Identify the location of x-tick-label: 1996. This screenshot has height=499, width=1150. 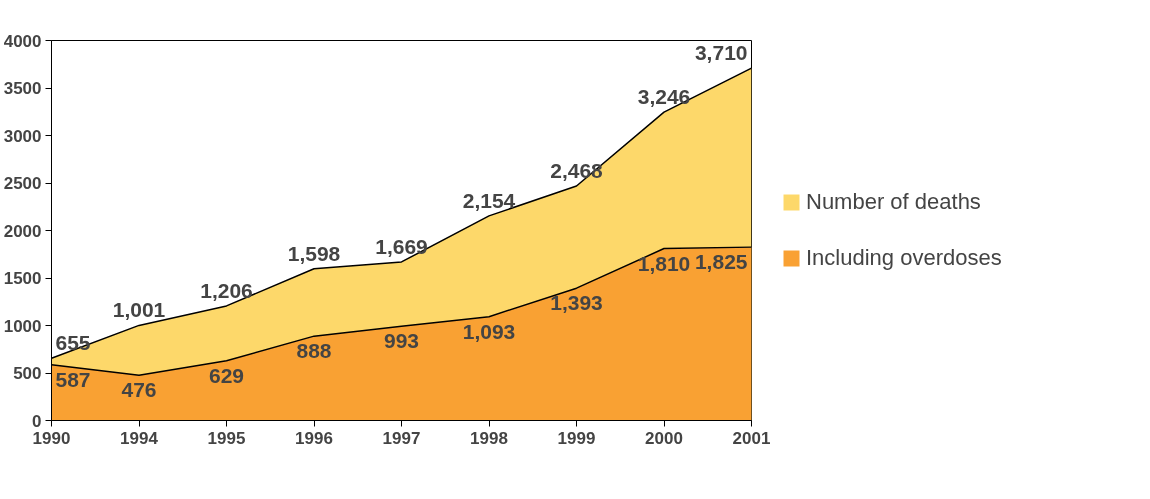
(314, 438).